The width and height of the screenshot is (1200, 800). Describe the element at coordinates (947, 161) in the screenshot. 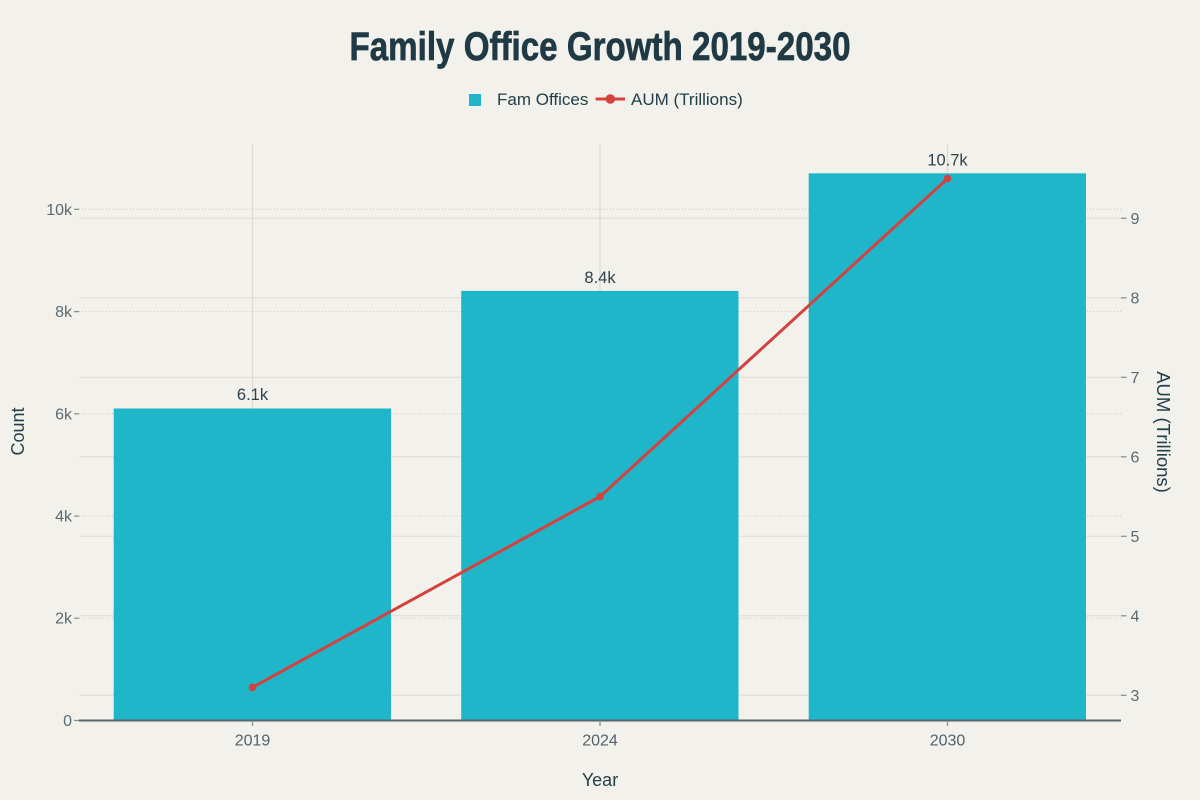

I see `svg-text: 10.7k` at that location.